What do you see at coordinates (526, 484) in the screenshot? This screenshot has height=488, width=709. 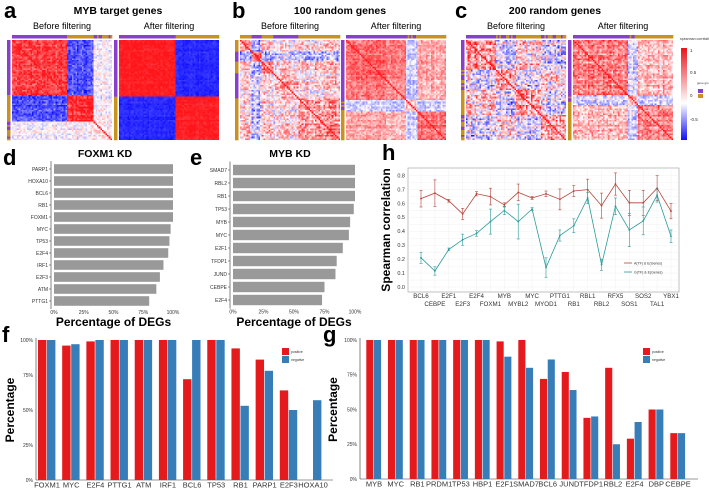 I see `category-label: SMAD7` at bounding box center [526, 484].